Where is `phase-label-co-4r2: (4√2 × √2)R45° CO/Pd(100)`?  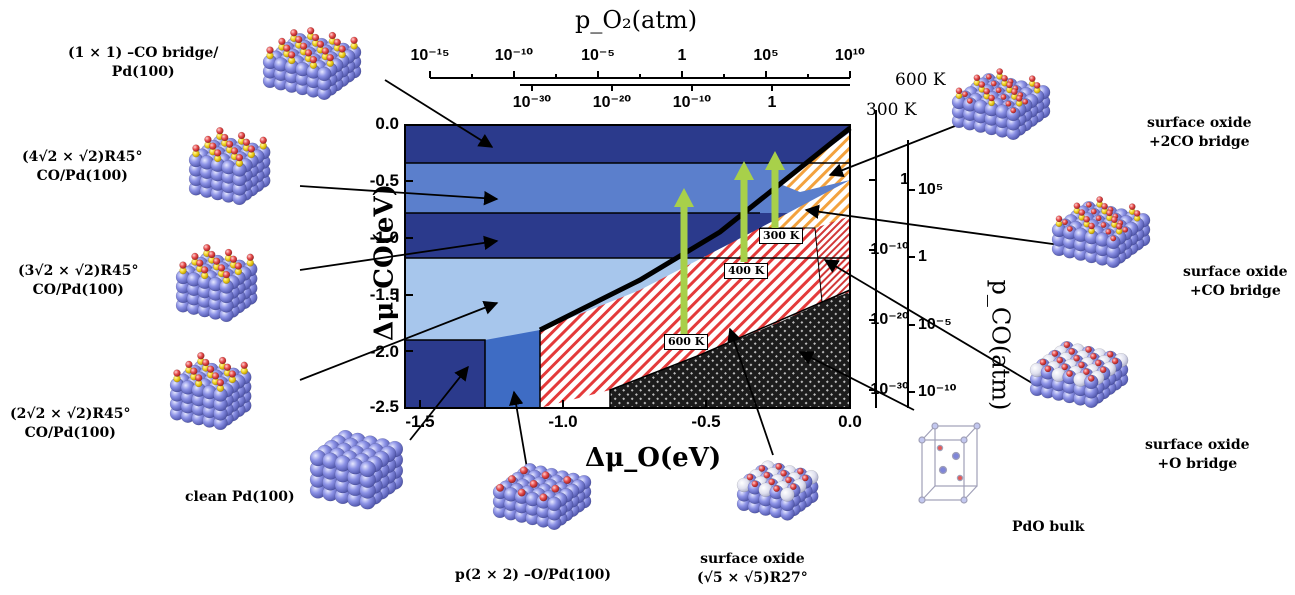 phase-label-co-4r2: (4√2 × √2)R45° CO/Pd(100) is located at coordinates (82, 166).